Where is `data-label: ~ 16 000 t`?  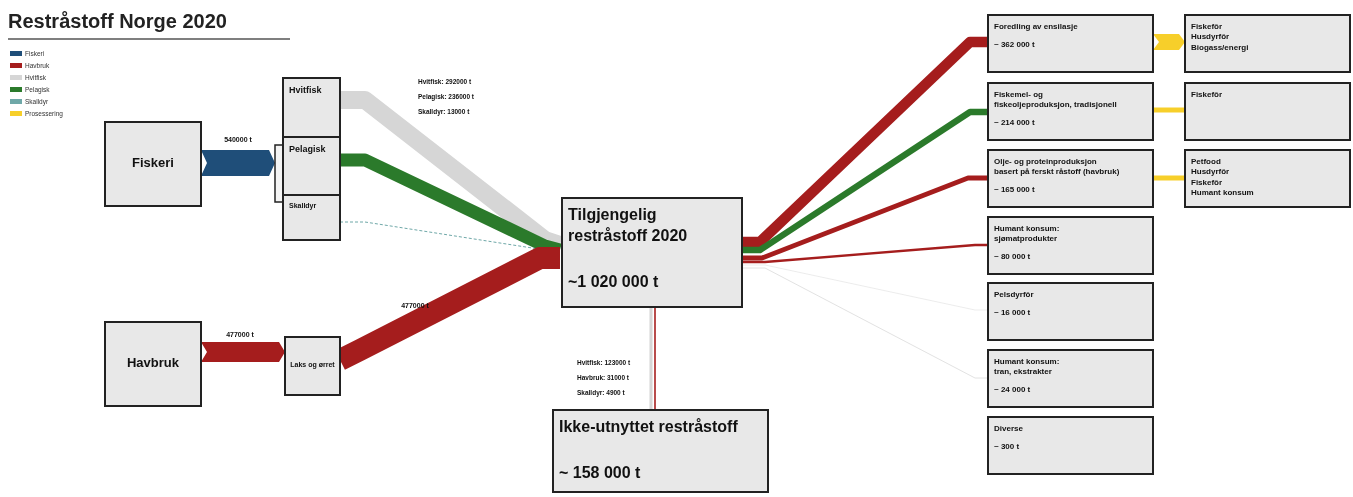 data-label: ~ 16 000 t is located at coordinates (1012, 312).